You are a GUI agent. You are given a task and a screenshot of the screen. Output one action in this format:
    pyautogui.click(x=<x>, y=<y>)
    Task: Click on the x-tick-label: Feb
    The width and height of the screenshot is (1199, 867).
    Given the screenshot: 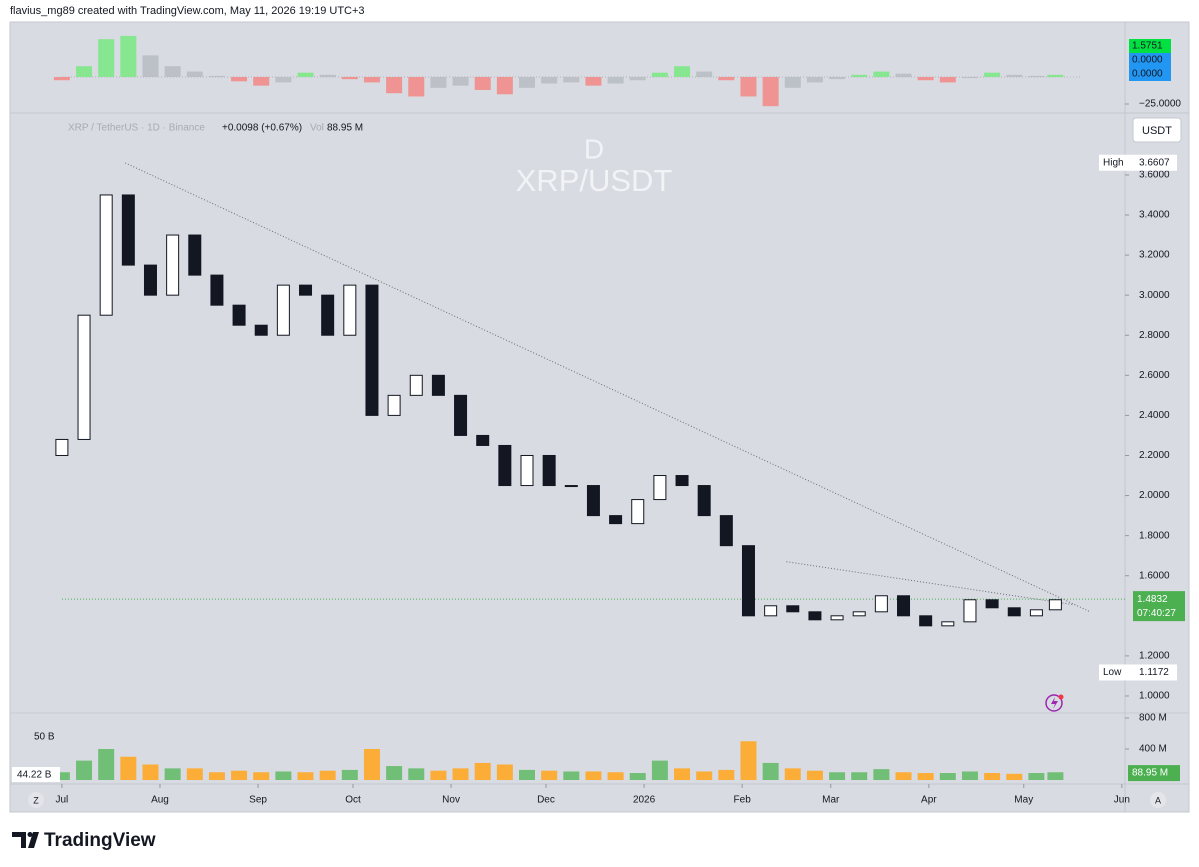 What is the action you would take?
    pyautogui.click(x=743, y=800)
    